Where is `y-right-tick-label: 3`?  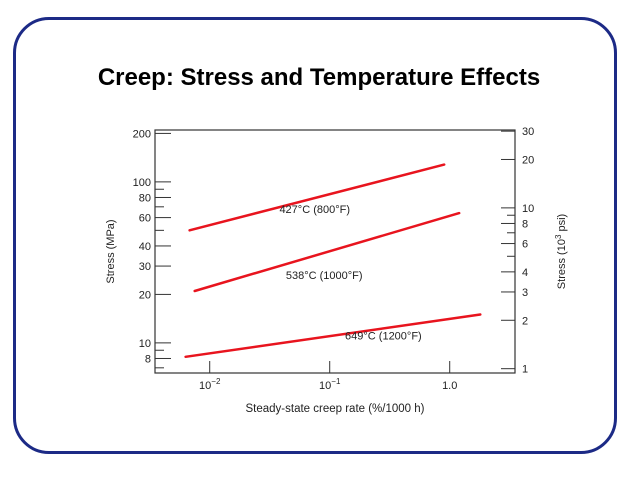
y-right-tick-label: 3 is located at coordinates (525, 293).